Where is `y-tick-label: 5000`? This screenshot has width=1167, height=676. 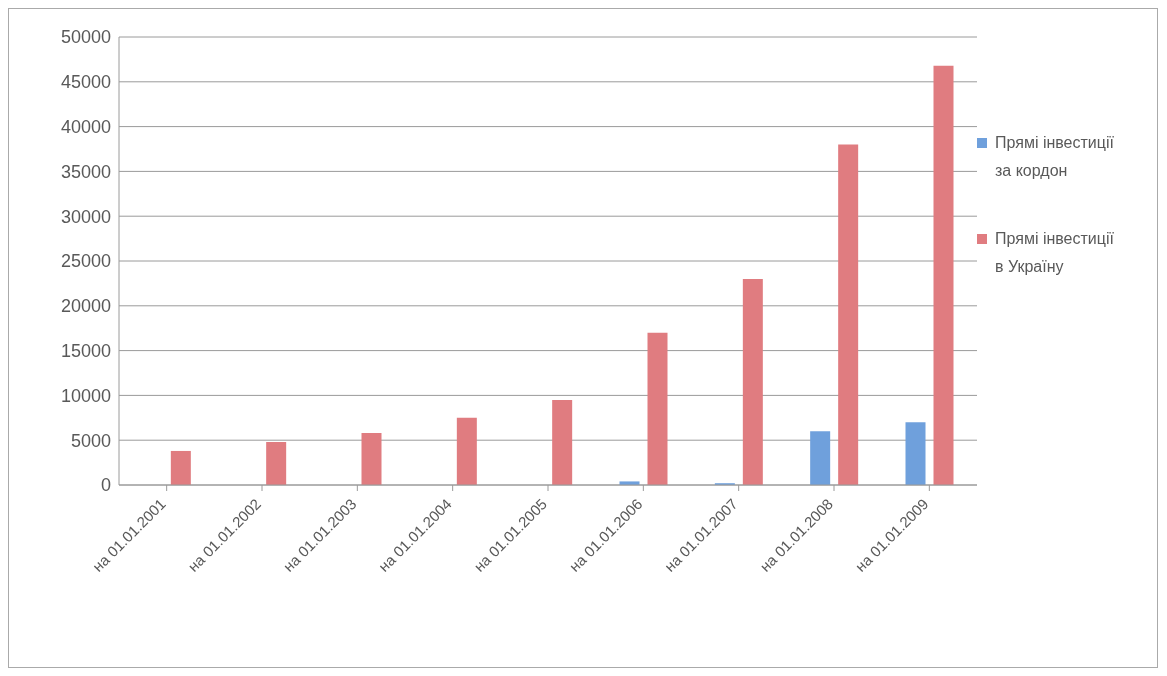
y-tick-label: 5000 is located at coordinates (90, 440).